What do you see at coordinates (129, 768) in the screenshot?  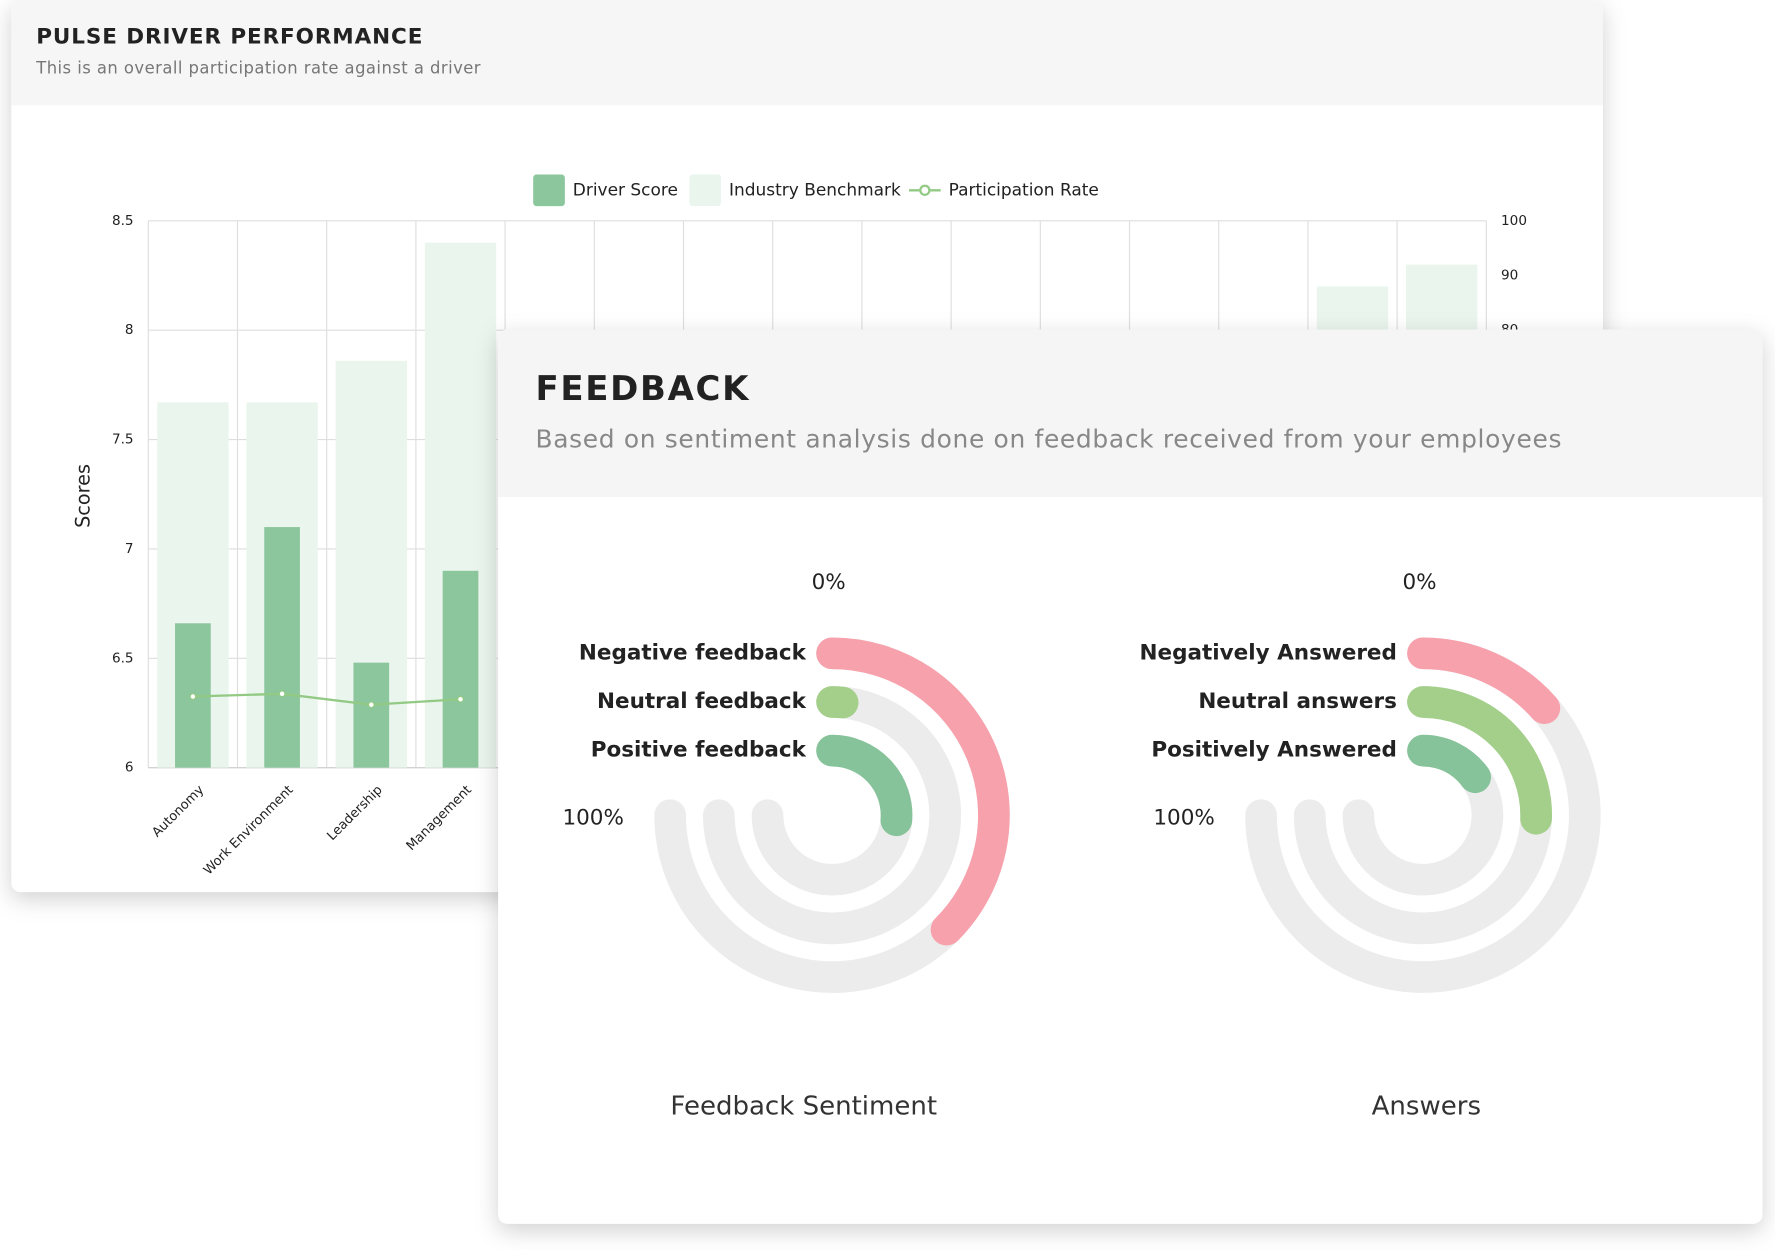 I see `y-tick-label: 6` at bounding box center [129, 768].